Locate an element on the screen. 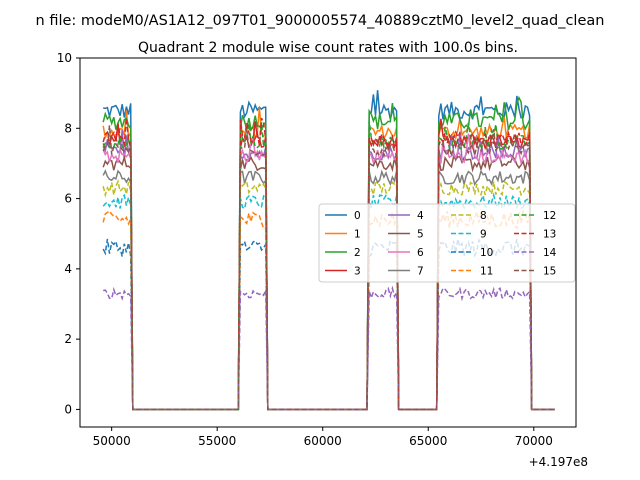 The width and height of the screenshot is (640, 480). y-tick-label: 6 is located at coordinates (68, 199).